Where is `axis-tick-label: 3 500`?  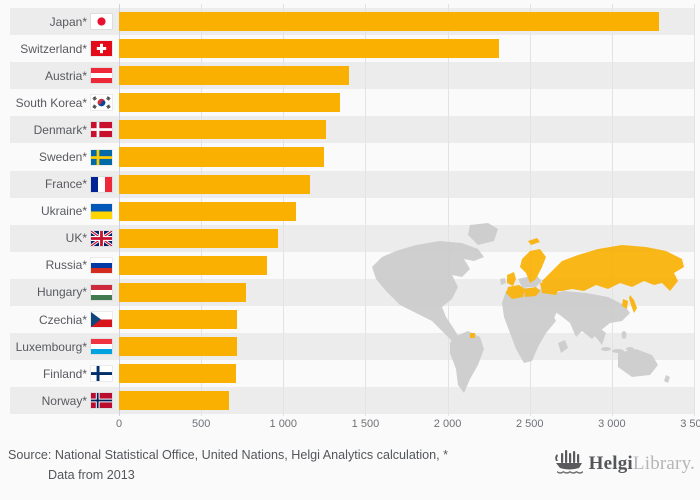
axis-tick-label: 3 500 is located at coordinates (690, 424).